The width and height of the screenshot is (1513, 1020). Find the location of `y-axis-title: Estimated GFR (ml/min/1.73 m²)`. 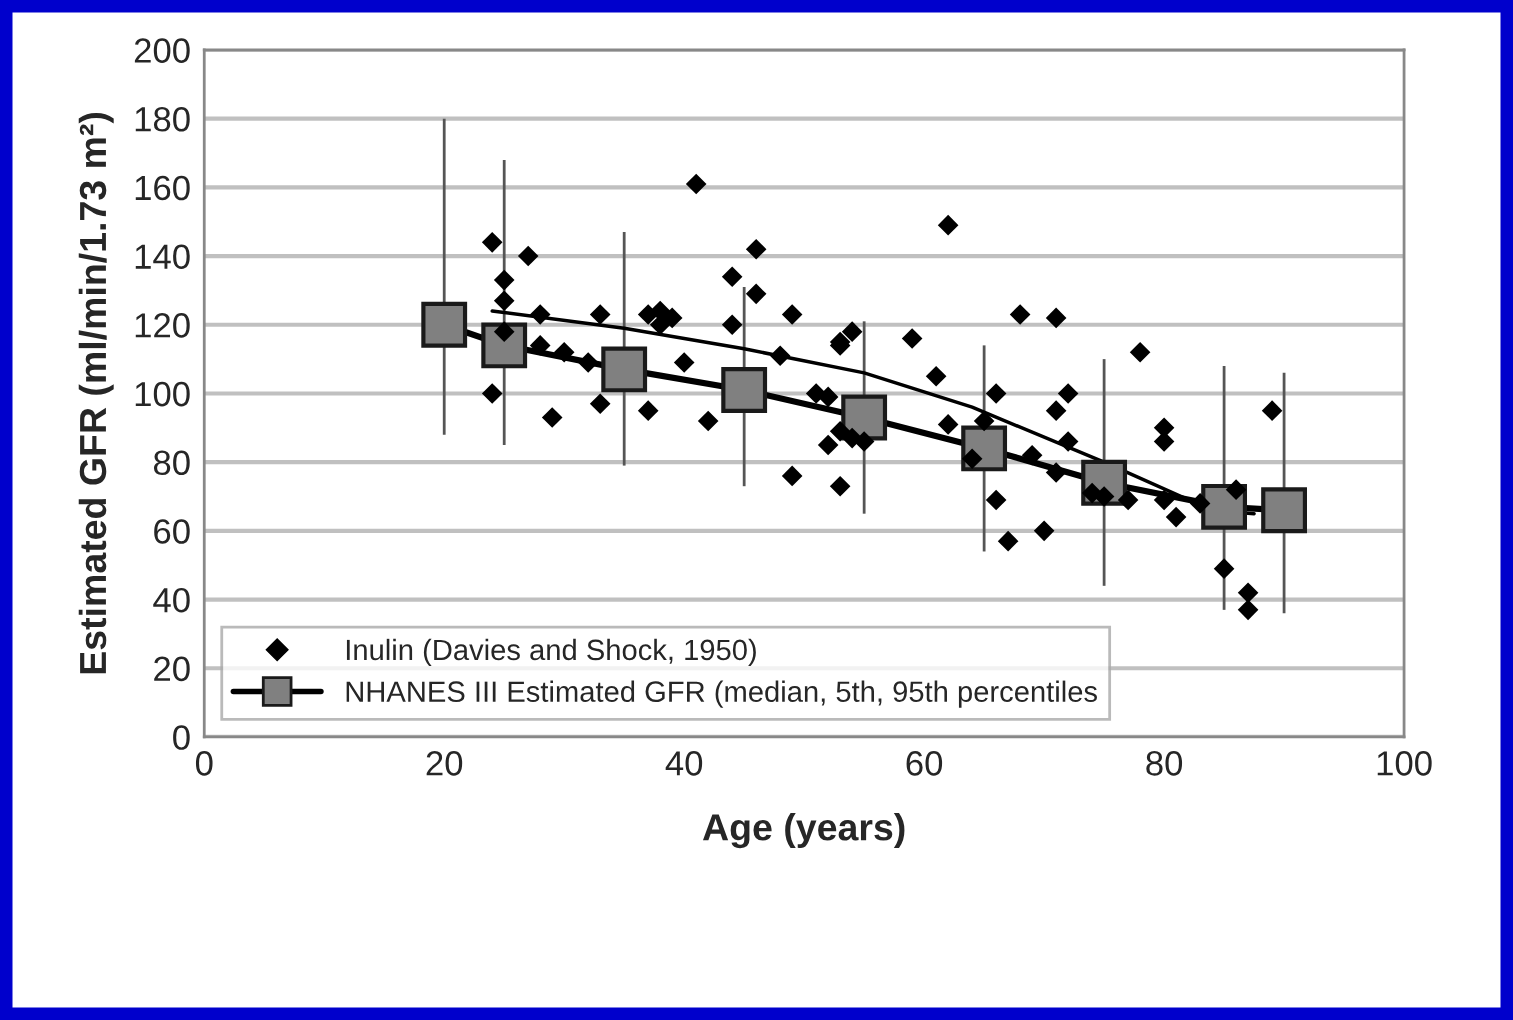

y-axis-title: Estimated GFR (ml/min/1.73 m²) is located at coordinates (96, 393).